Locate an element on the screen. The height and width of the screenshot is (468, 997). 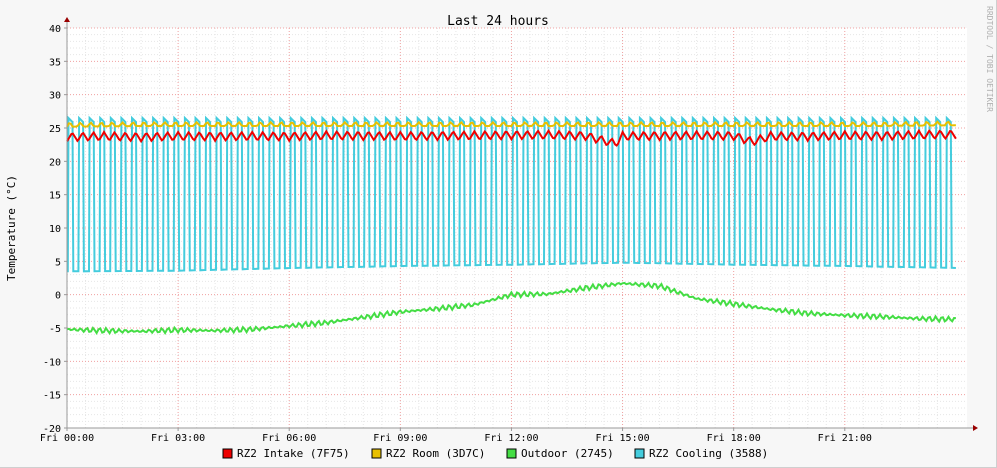
y-tick-label: 0 is located at coordinates (58, 296).